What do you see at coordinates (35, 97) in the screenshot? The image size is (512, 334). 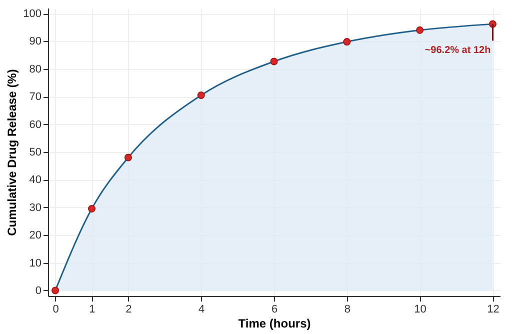 I see `y-tick-label: 70` at bounding box center [35, 97].